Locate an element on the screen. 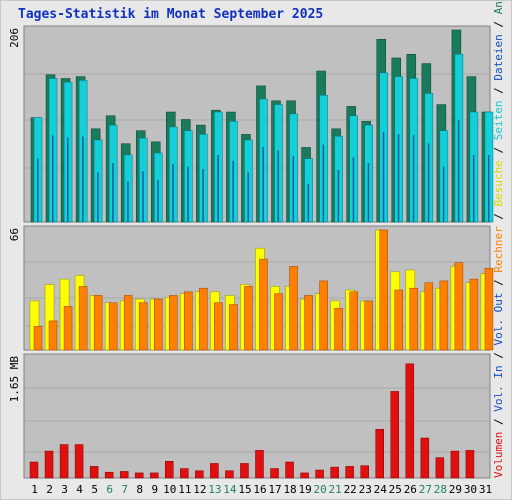 Image resolution: width=512 pixels, height=500 pixels. x-tick-label: 27 is located at coordinates (425, 489).